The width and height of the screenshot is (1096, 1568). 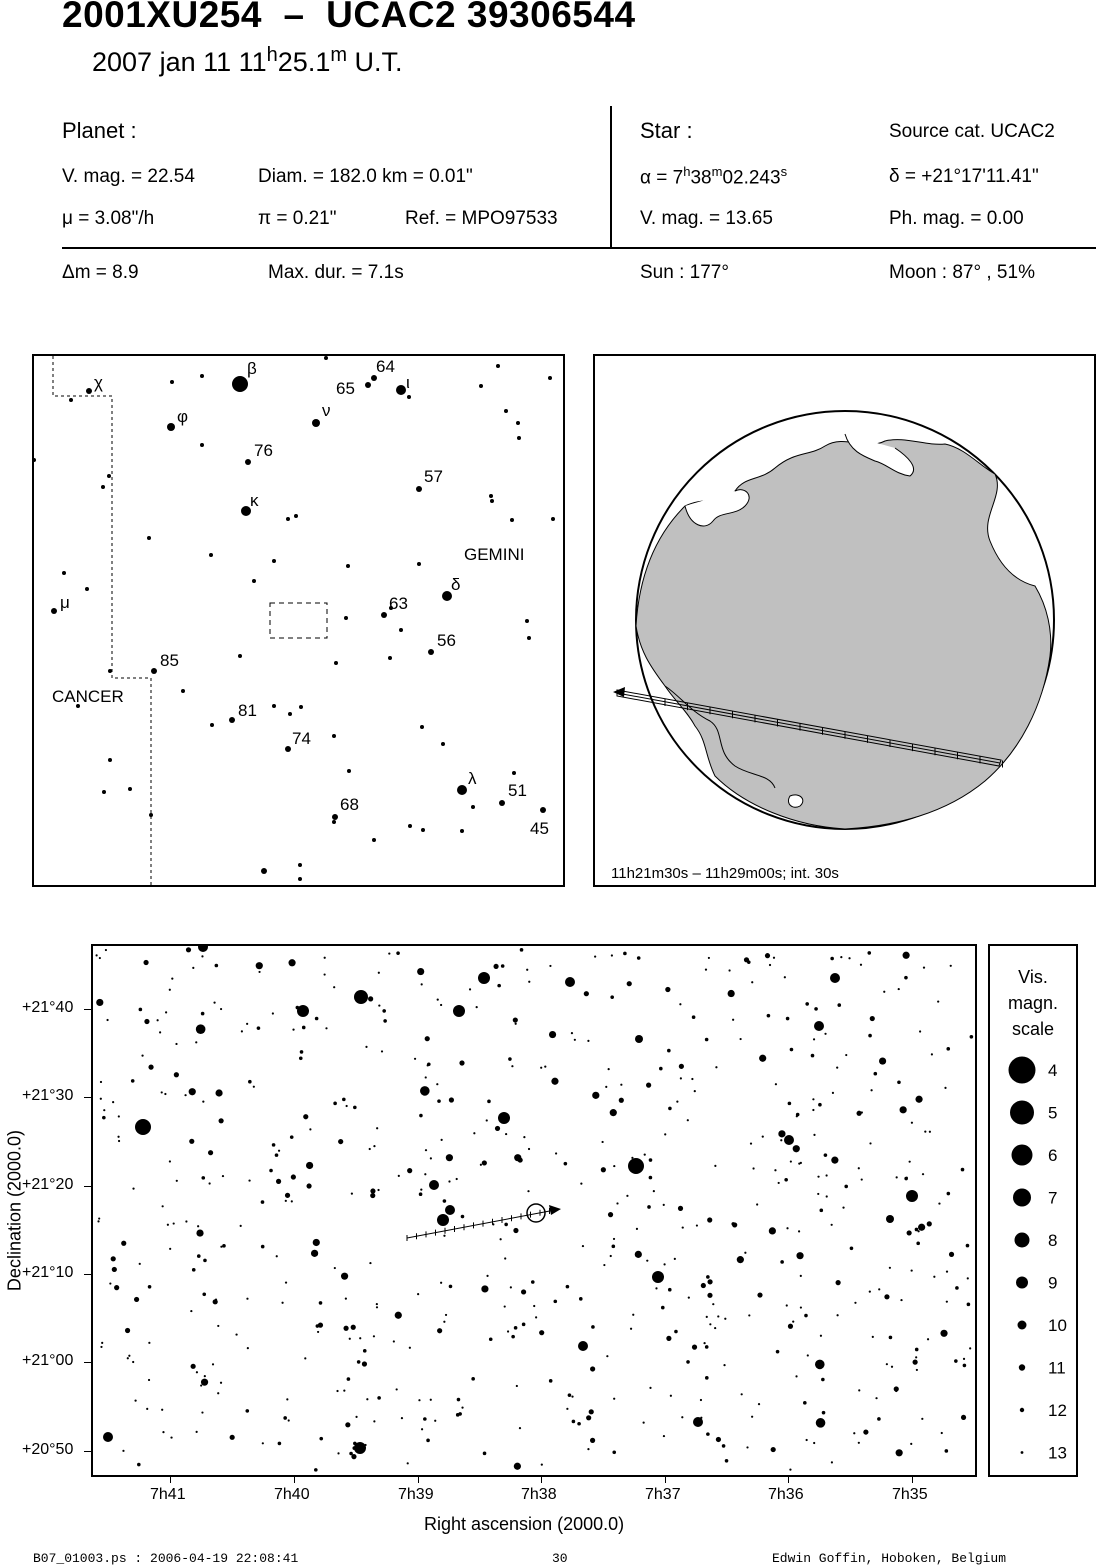 I want to click on ut-label: U.T., so click(x=375, y=62).